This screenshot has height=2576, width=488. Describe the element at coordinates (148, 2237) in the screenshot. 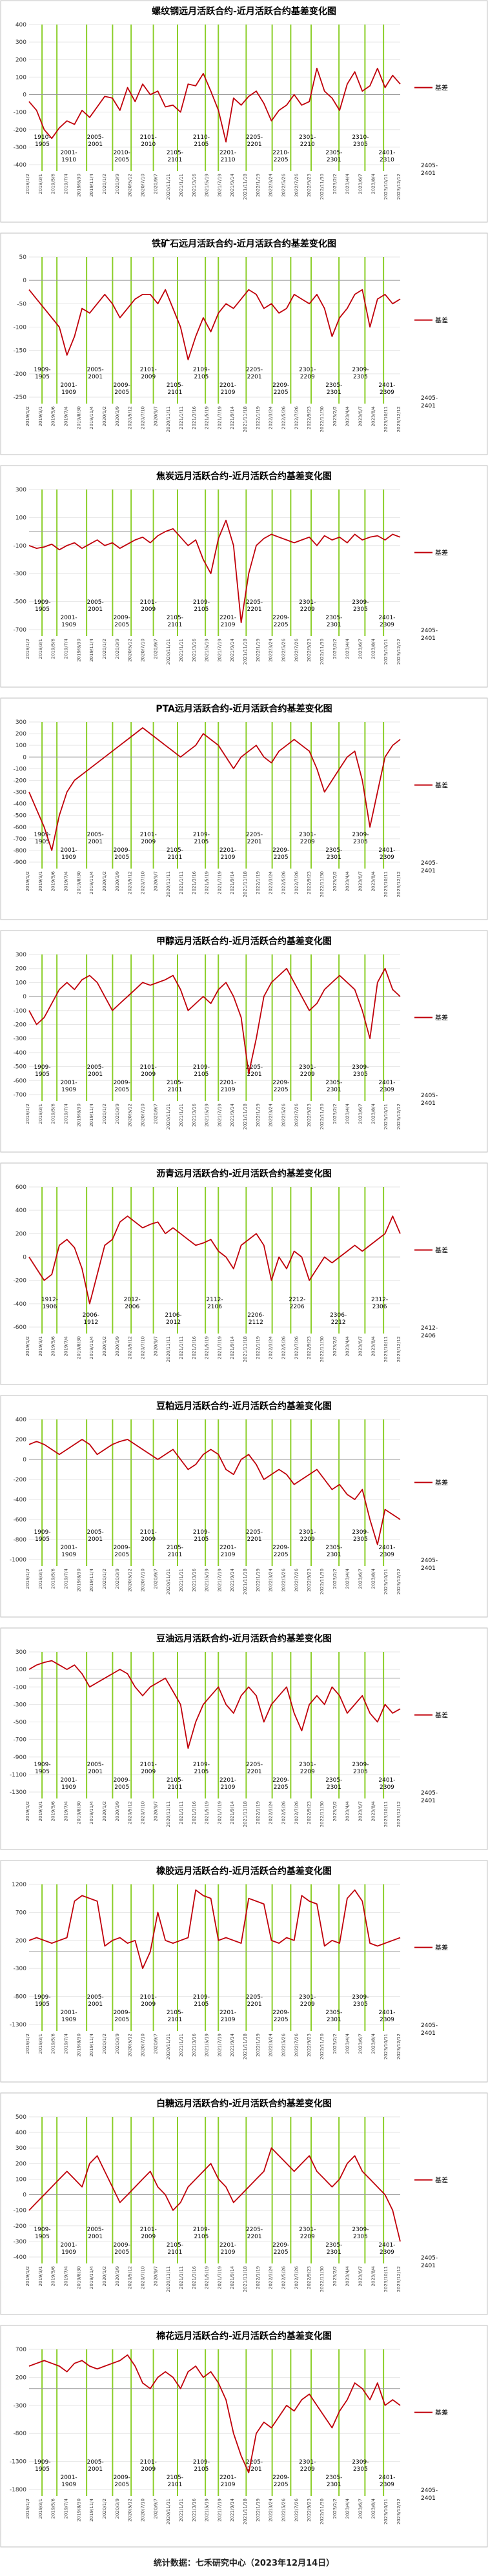

I see `contract-pair-label: 2009` at that location.